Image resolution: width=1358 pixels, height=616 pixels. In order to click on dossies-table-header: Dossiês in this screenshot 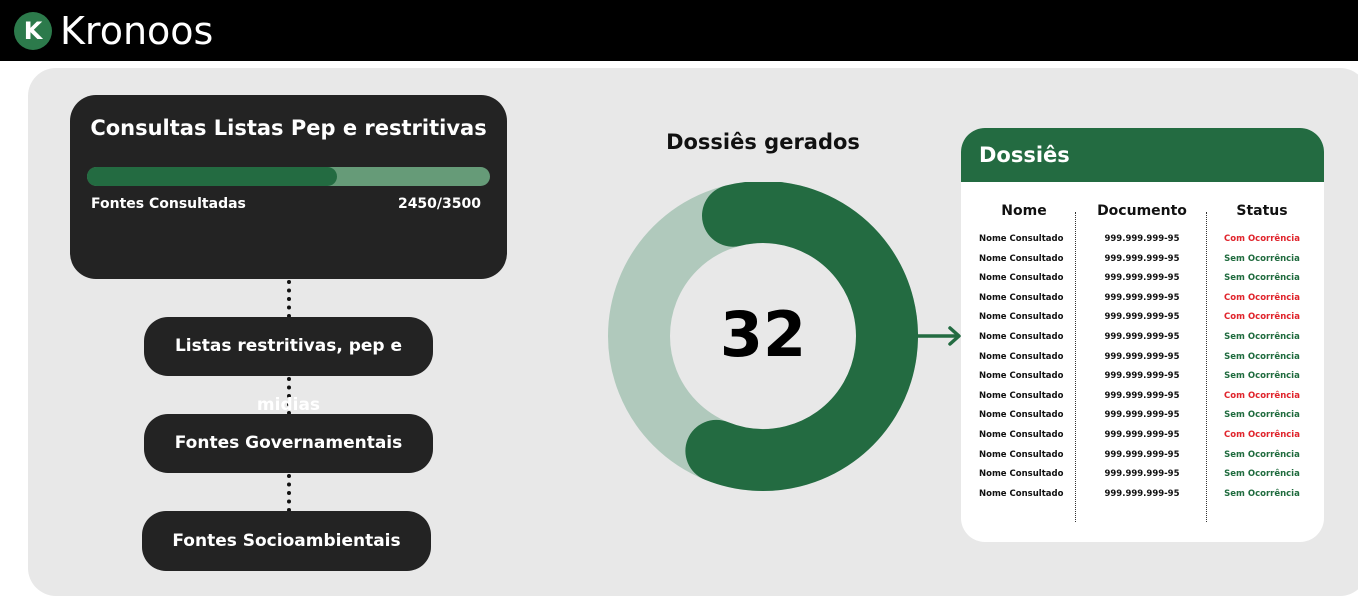, I will do `click(1142, 155)`.